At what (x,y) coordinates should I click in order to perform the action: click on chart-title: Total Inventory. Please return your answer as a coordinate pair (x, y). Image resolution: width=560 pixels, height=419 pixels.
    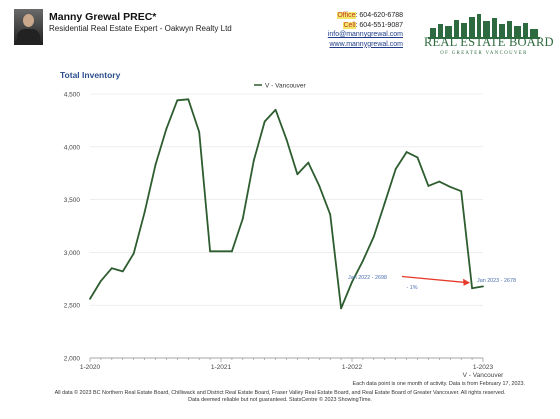
    Looking at the image, I should click on (90, 75).